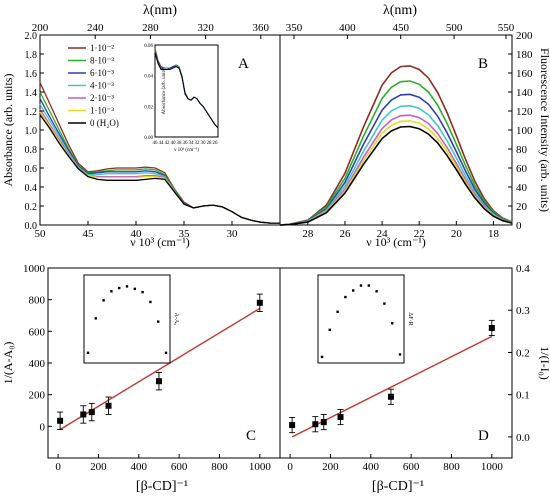 The image size is (550, 498). I want to click on panel-b-top-tick-label: 500, so click(454, 28).